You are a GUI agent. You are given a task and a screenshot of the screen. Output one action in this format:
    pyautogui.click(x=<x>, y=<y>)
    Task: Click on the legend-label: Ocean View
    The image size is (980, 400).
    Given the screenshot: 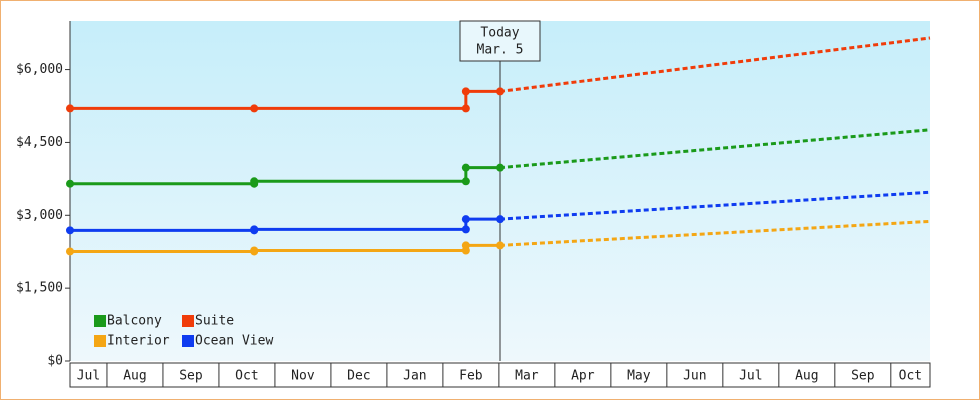 What is the action you would take?
    pyautogui.click(x=234, y=341)
    